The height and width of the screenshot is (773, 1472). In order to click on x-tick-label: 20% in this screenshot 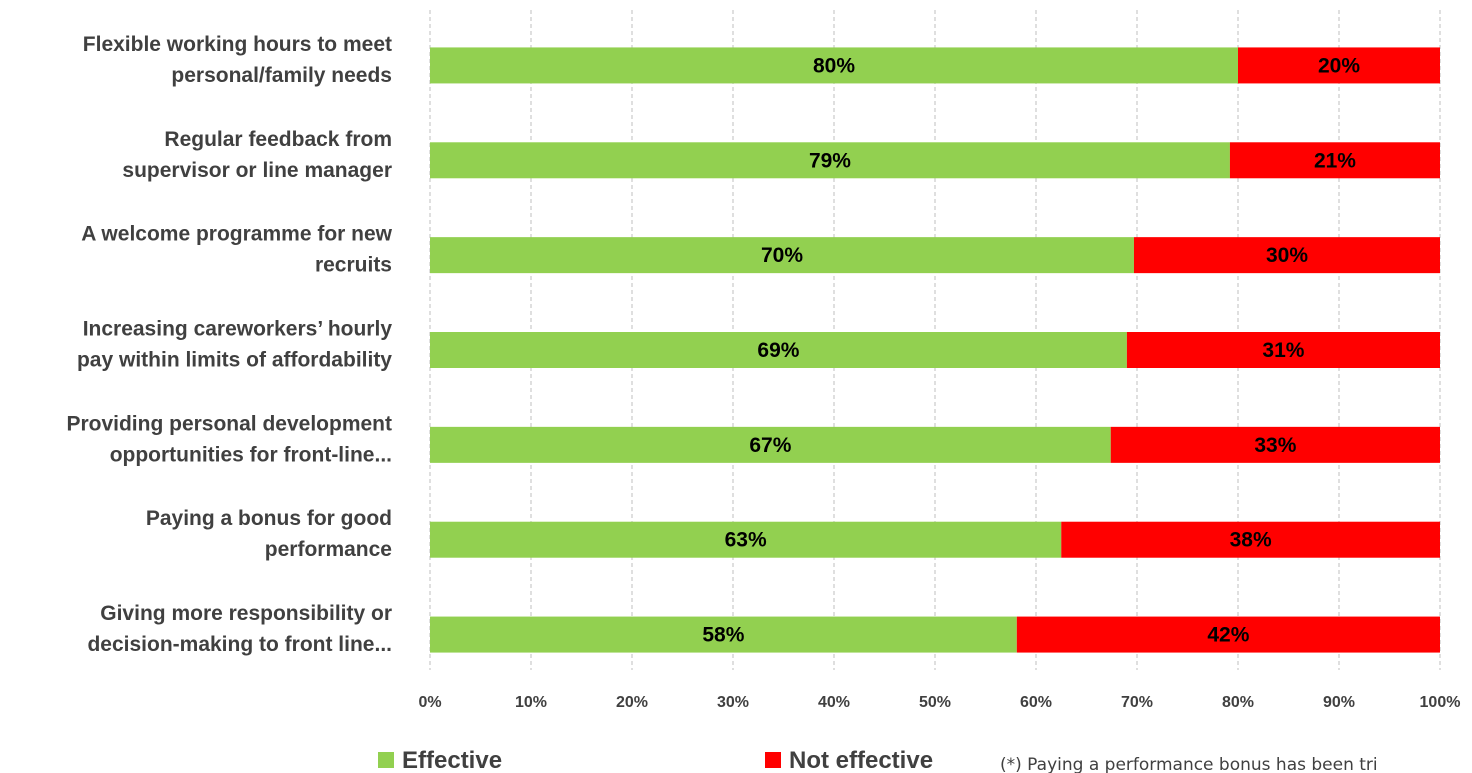, I will do `click(632, 702)`.